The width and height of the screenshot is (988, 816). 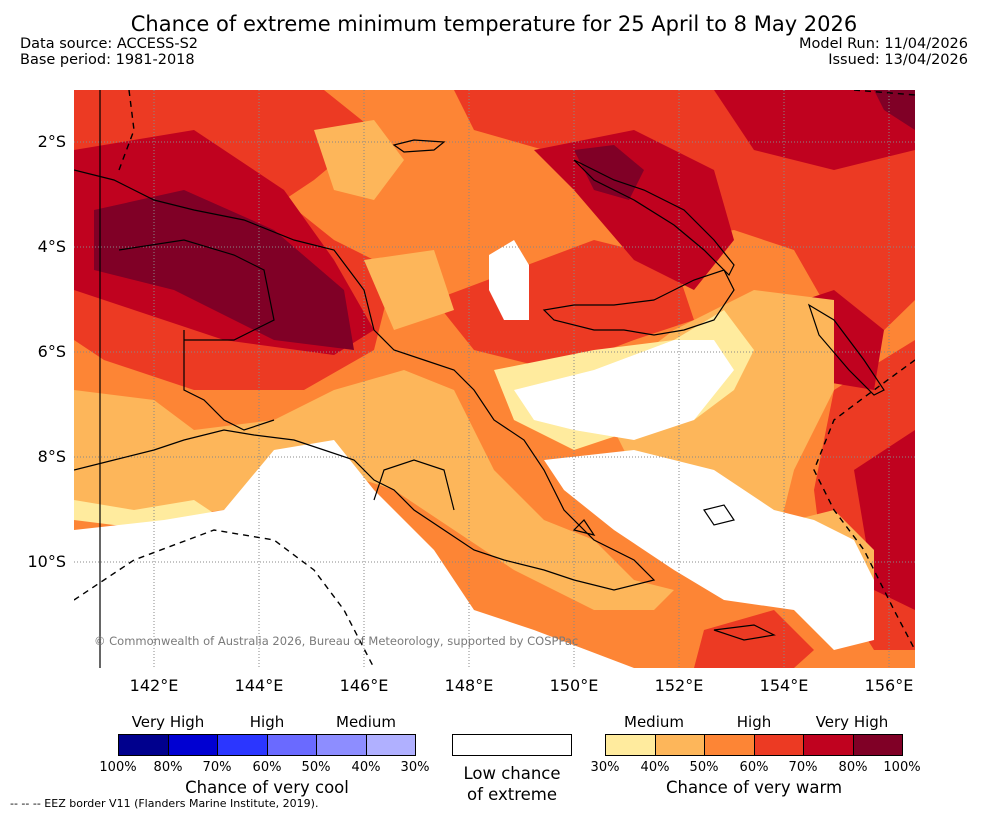 I want to click on cool-tick: 60%, so click(x=267, y=767).